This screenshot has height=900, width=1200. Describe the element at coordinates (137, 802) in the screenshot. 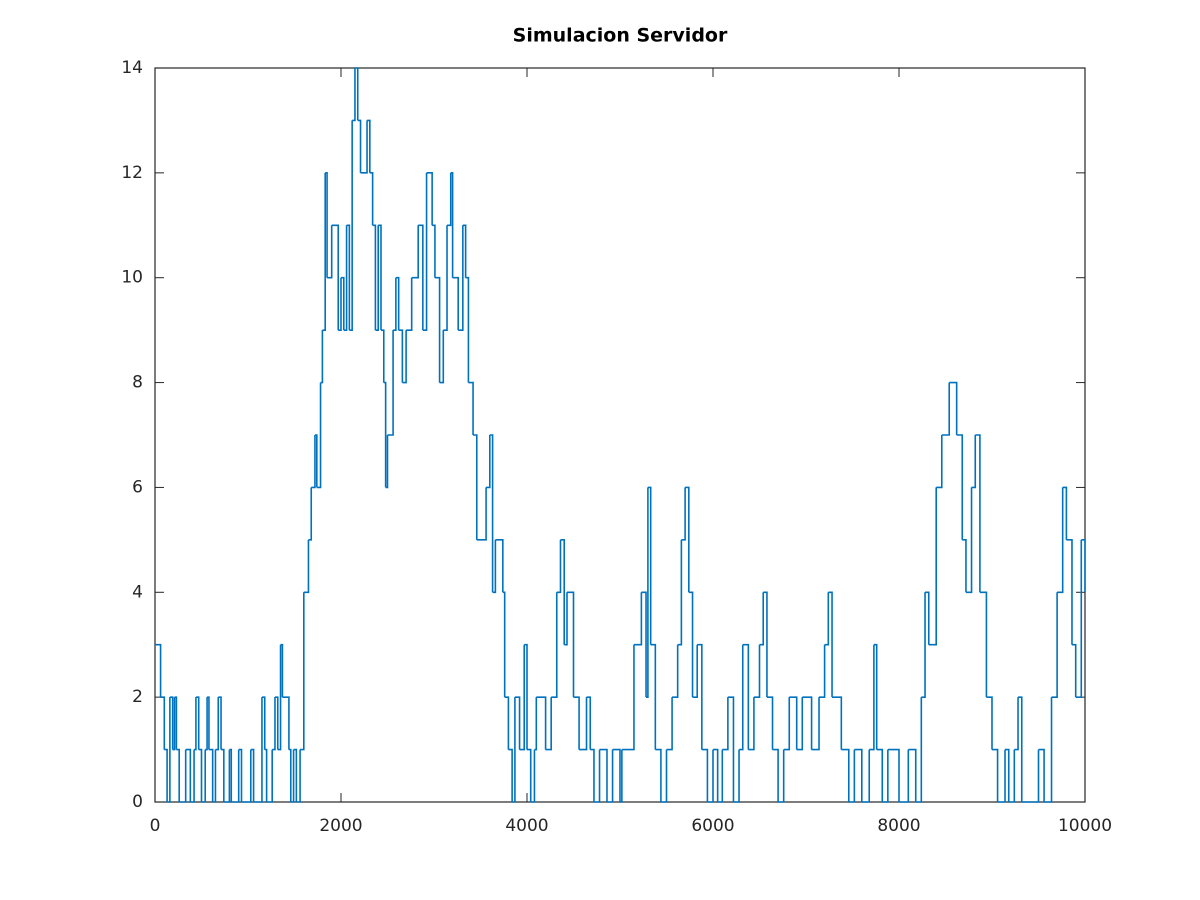

I see `y-tick-label: 0` at that location.